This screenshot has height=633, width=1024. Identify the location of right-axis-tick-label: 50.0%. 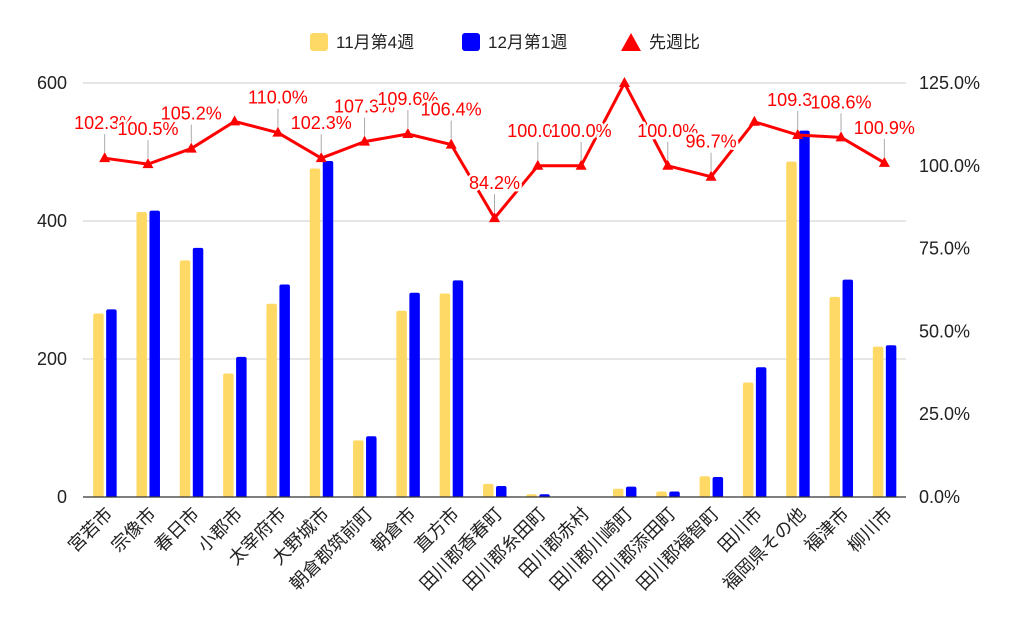
(944, 331).